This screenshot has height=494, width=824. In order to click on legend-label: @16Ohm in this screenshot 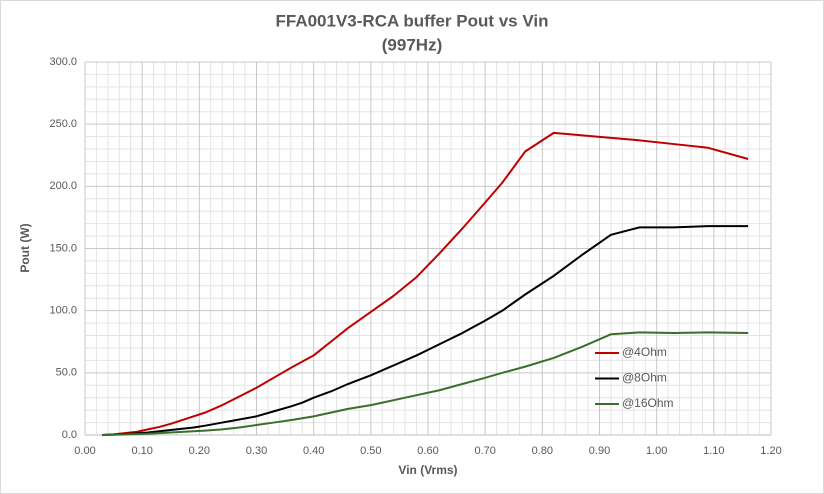, I will do `click(648, 403)`.